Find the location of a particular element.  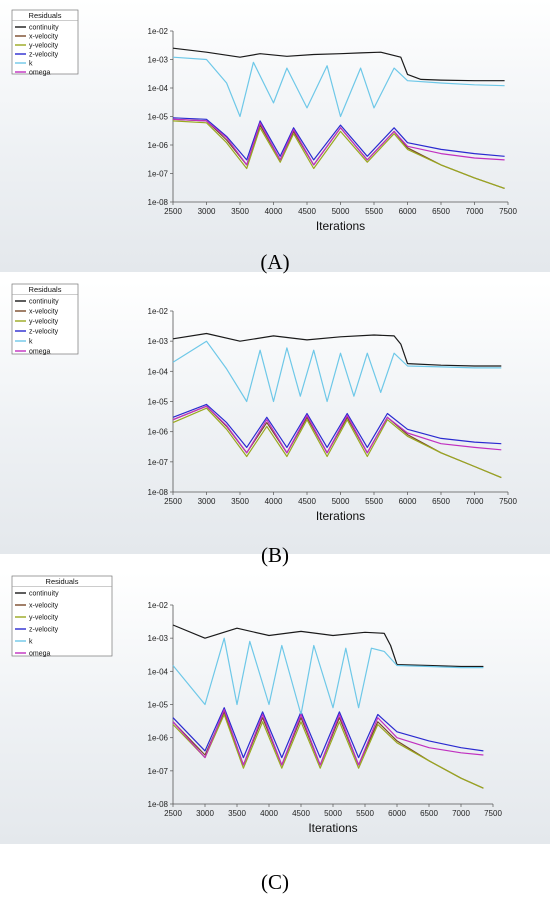

x-tick-label: 6000 is located at coordinates (397, 813).